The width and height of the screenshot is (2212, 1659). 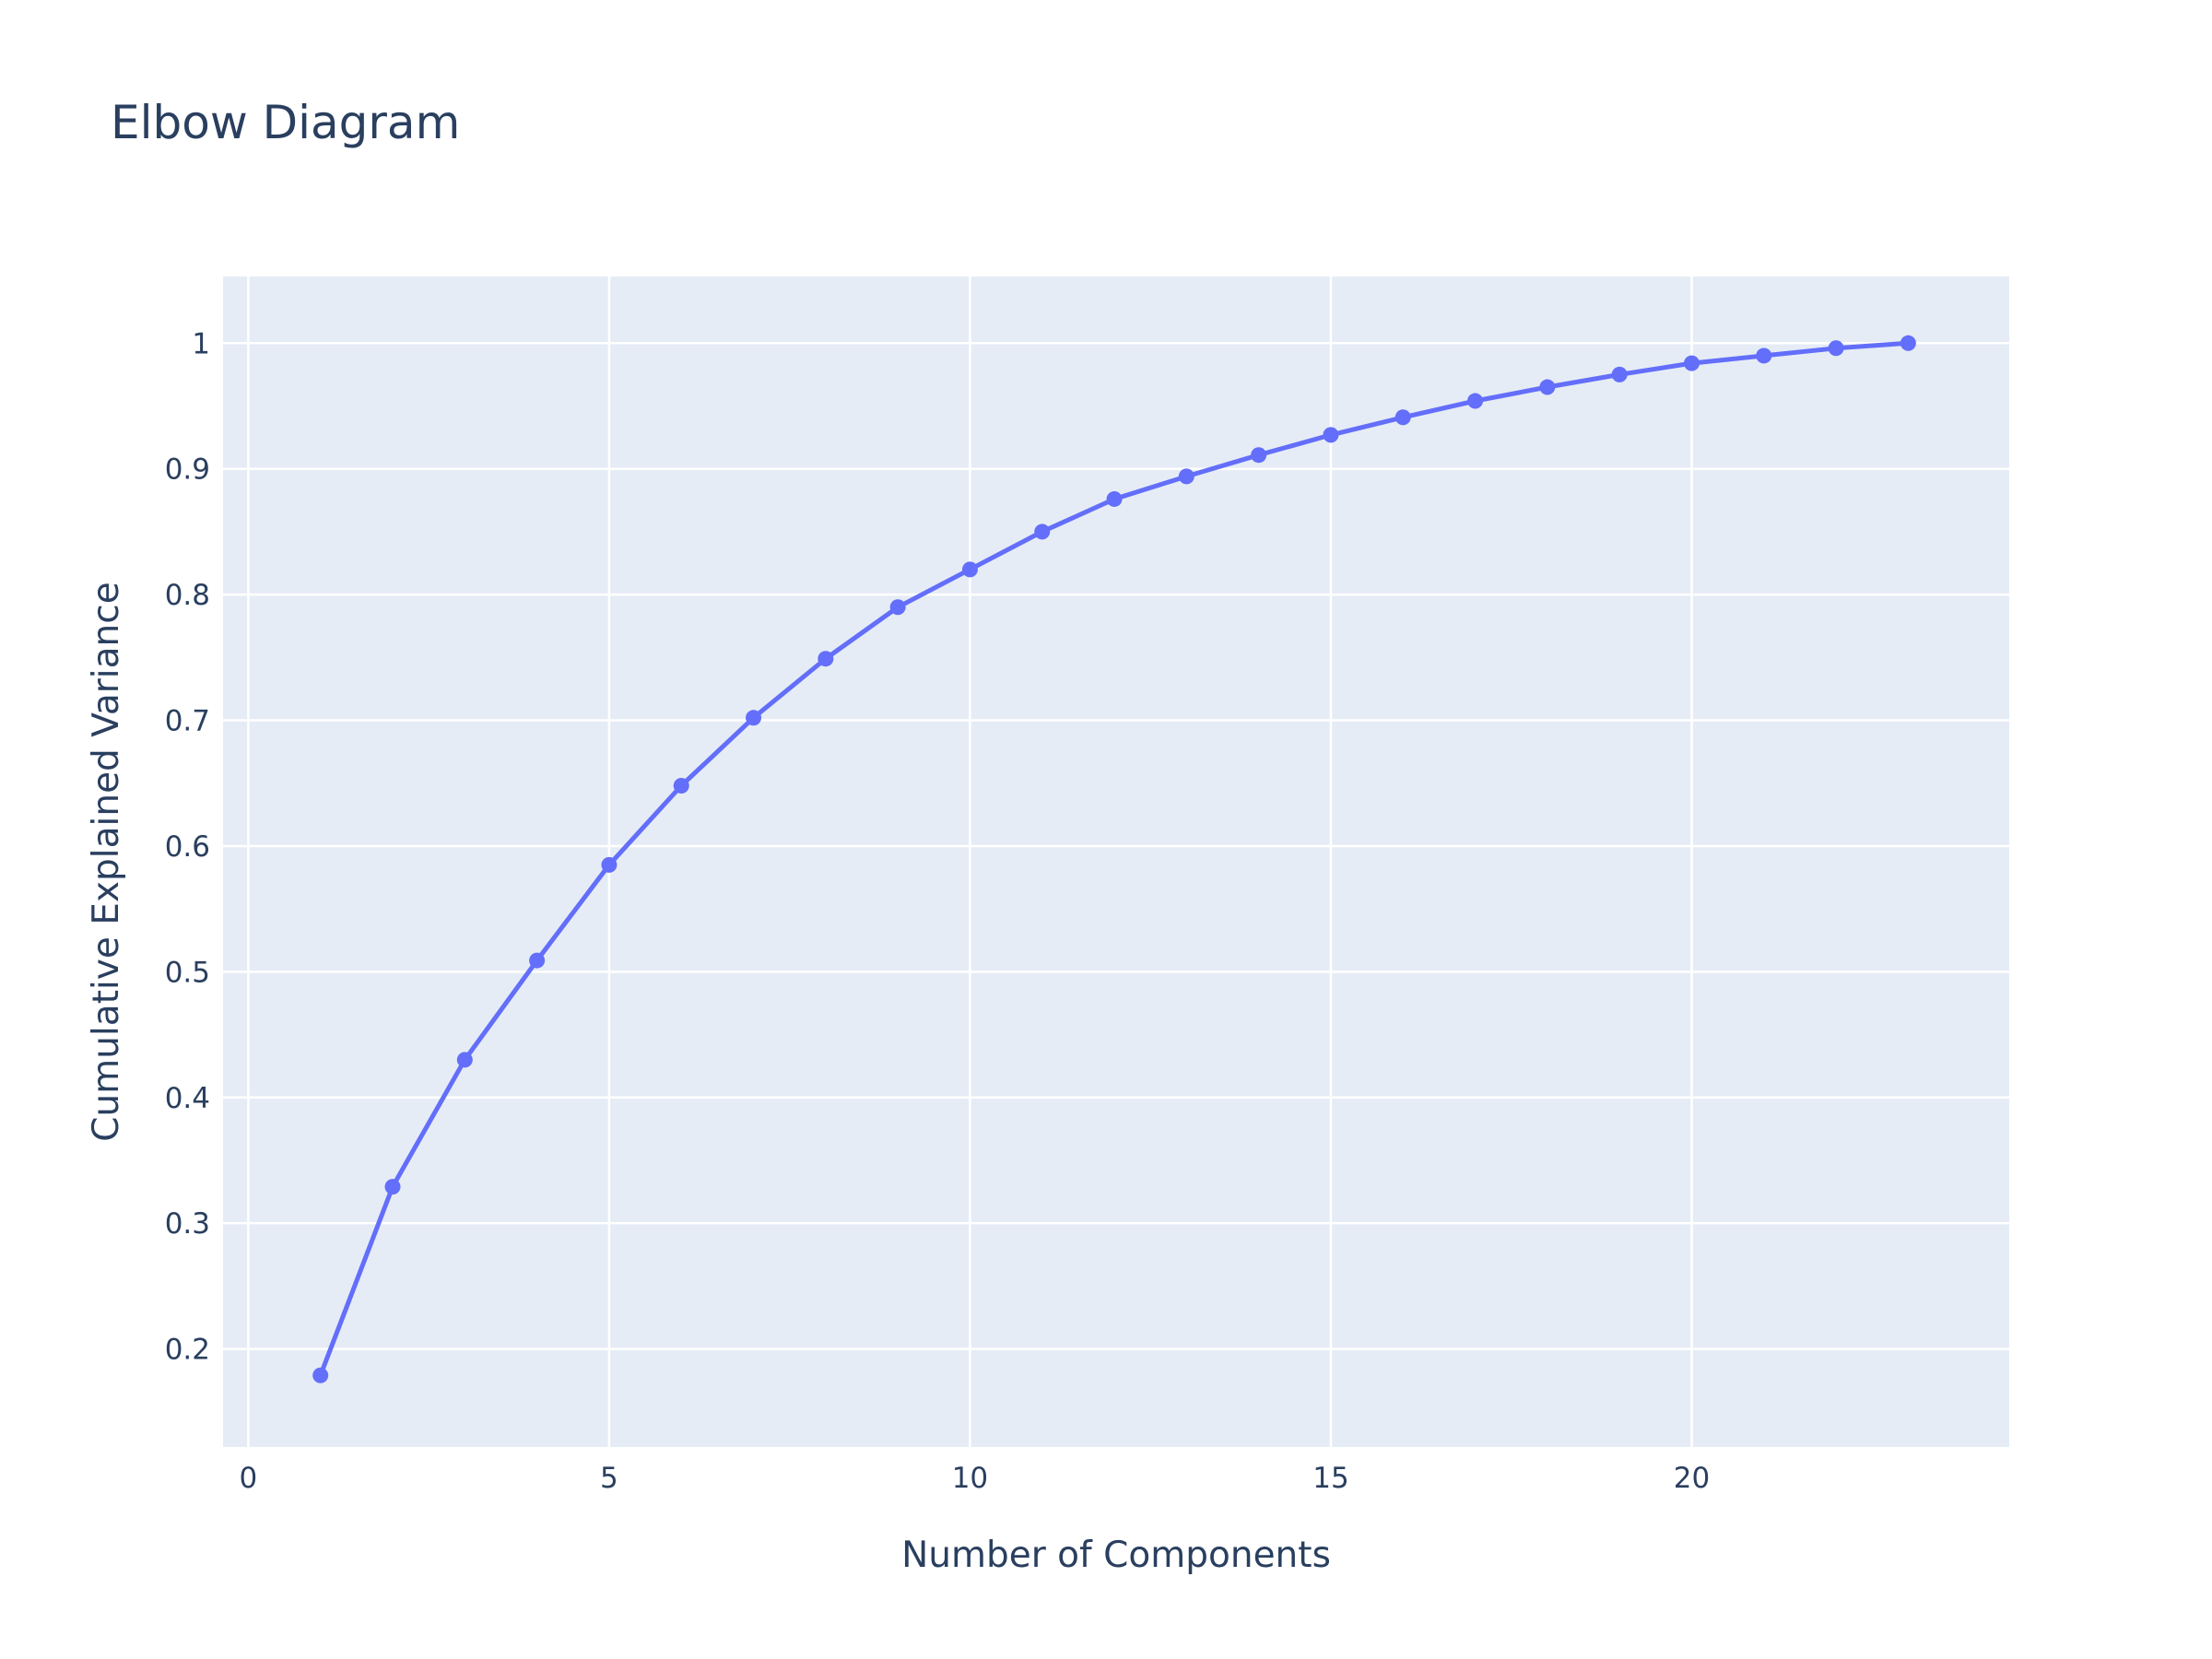 What do you see at coordinates (1330, 1478) in the screenshot?
I see `x-tick-label: 15` at bounding box center [1330, 1478].